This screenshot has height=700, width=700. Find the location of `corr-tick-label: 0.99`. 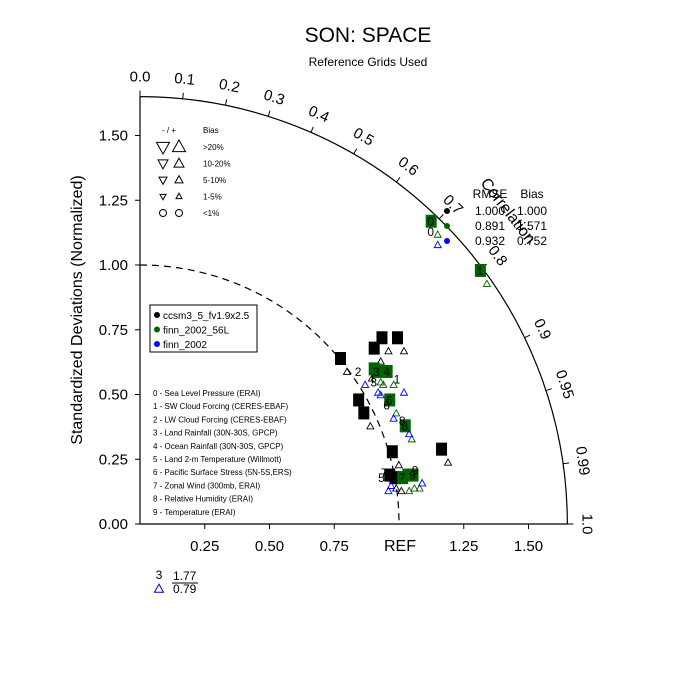

corr-tick-label: 0.99 is located at coordinates (582, 460).